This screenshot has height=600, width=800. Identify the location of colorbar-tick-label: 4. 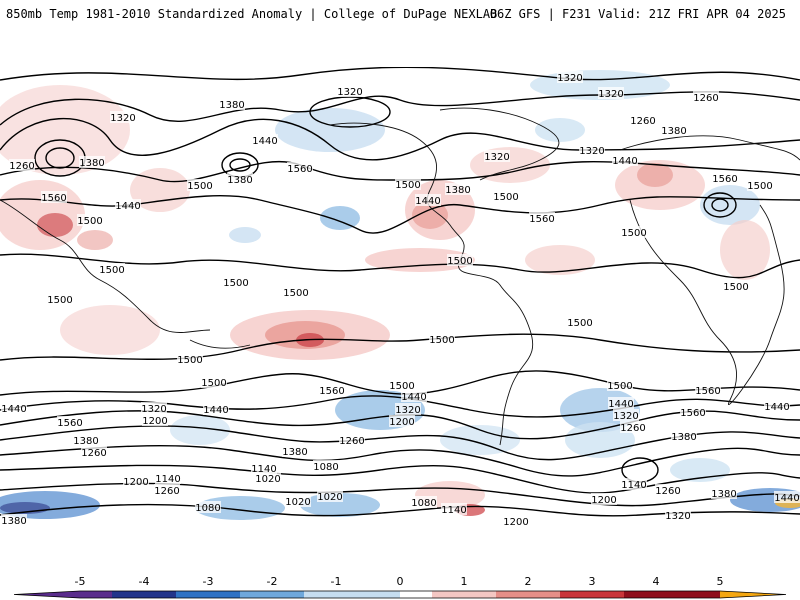
(656, 581).